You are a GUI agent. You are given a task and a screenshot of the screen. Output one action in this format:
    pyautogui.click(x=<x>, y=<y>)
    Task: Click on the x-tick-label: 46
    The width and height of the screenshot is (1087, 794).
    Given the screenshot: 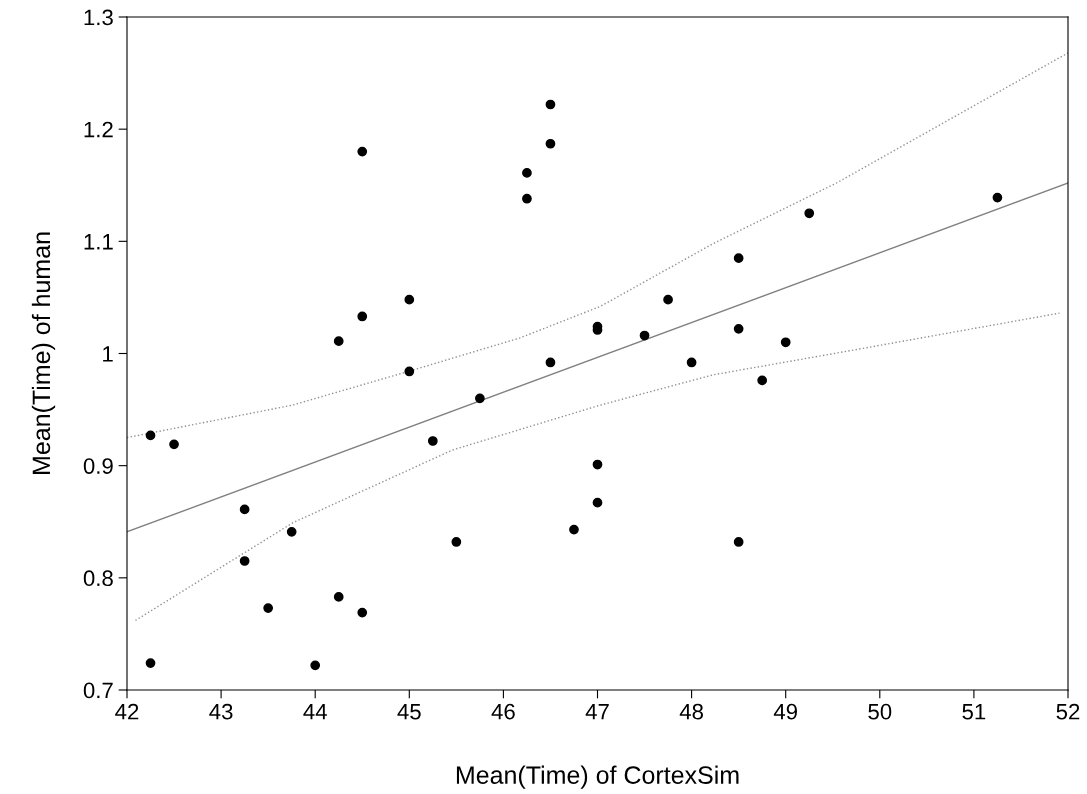 What is the action you would take?
    pyautogui.click(x=503, y=711)
    